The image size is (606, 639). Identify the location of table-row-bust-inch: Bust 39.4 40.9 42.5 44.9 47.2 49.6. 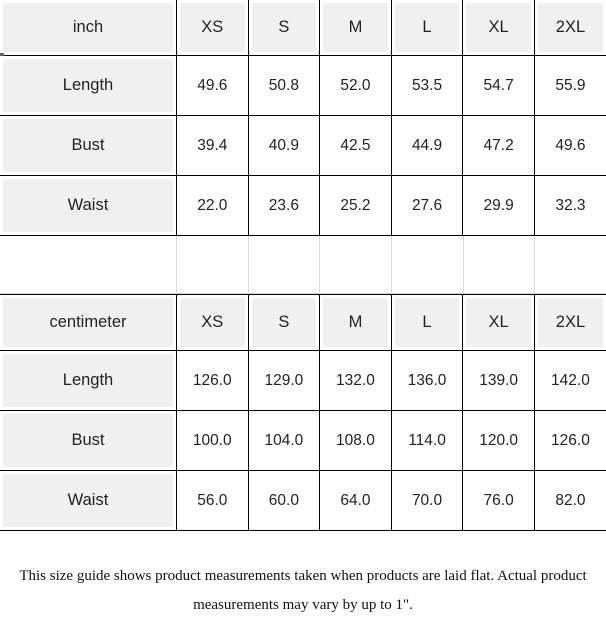
(303, 145).